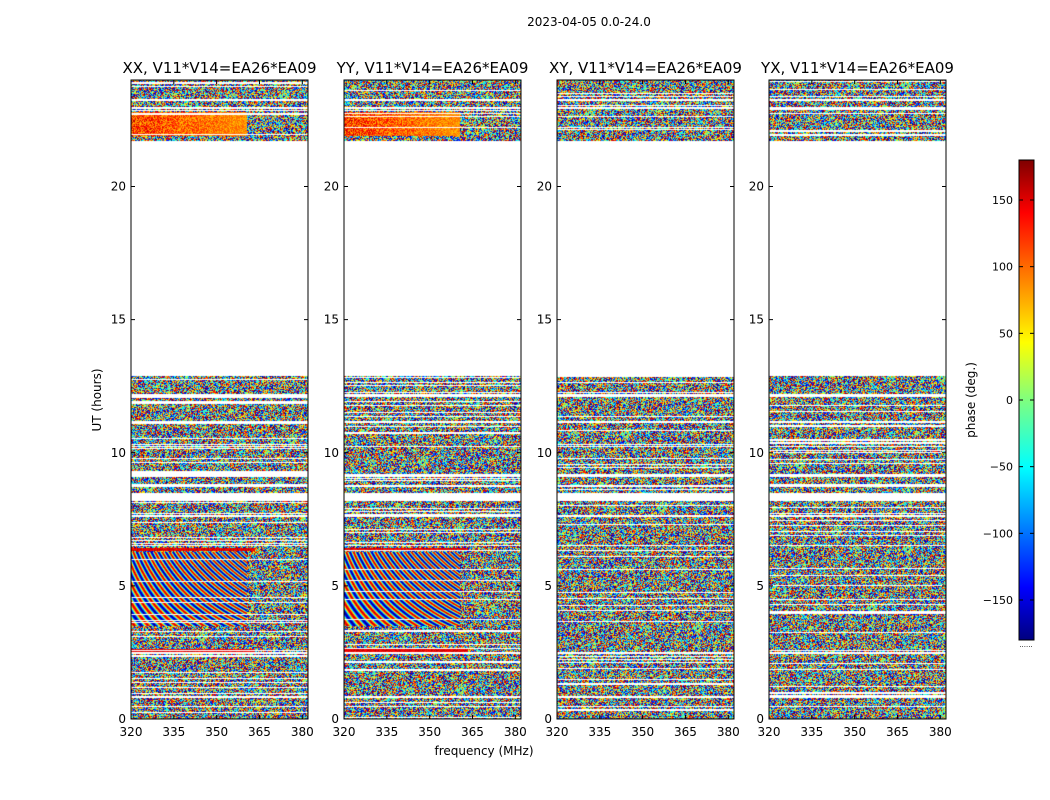 This screenshot has width=1050, height=800. I want to click on colorbar-tick-label: 0, so click(1009, 400).